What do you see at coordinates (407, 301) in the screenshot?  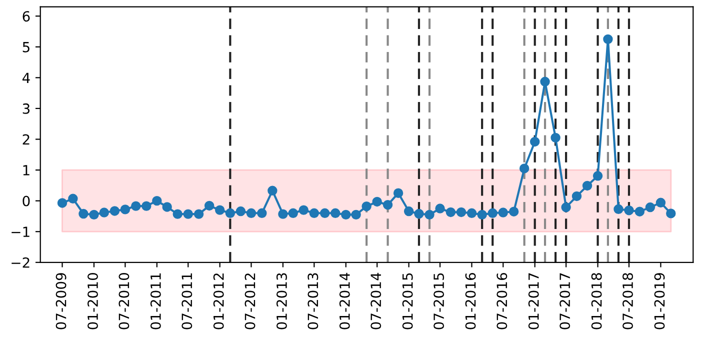 I see `x-tick-label: 01-2015` at bounding box center [407, 301].